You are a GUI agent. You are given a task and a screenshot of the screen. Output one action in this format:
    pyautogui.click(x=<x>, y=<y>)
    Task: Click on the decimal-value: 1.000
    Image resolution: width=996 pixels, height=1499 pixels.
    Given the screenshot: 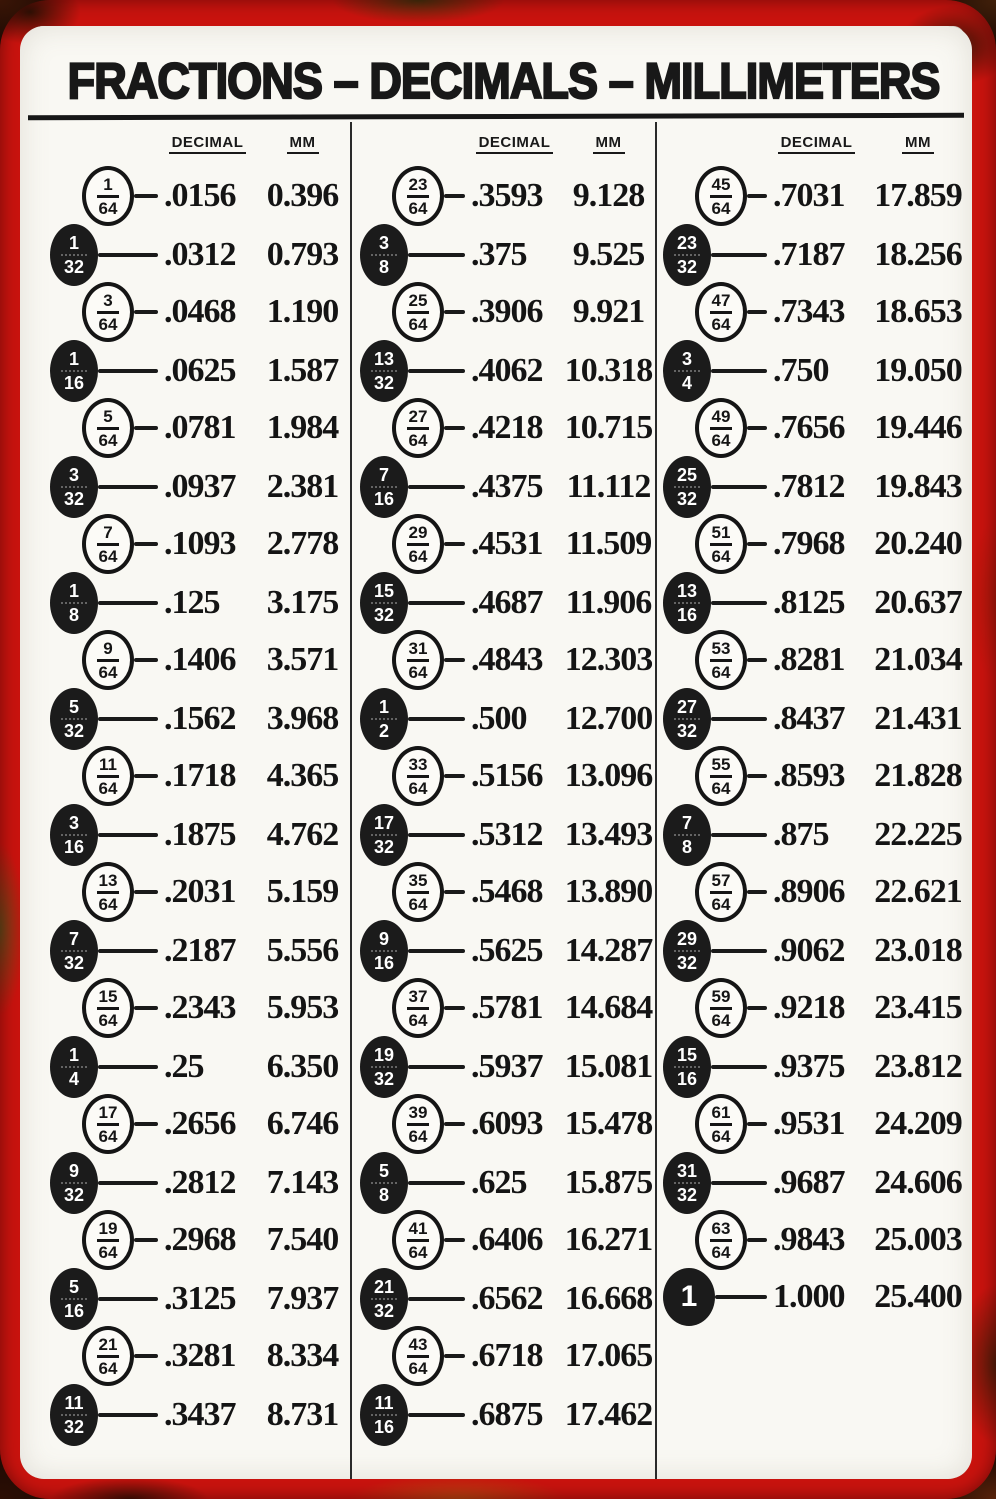 What is the action you would take?
    pyautogui.click(x=809, y=1296)
    